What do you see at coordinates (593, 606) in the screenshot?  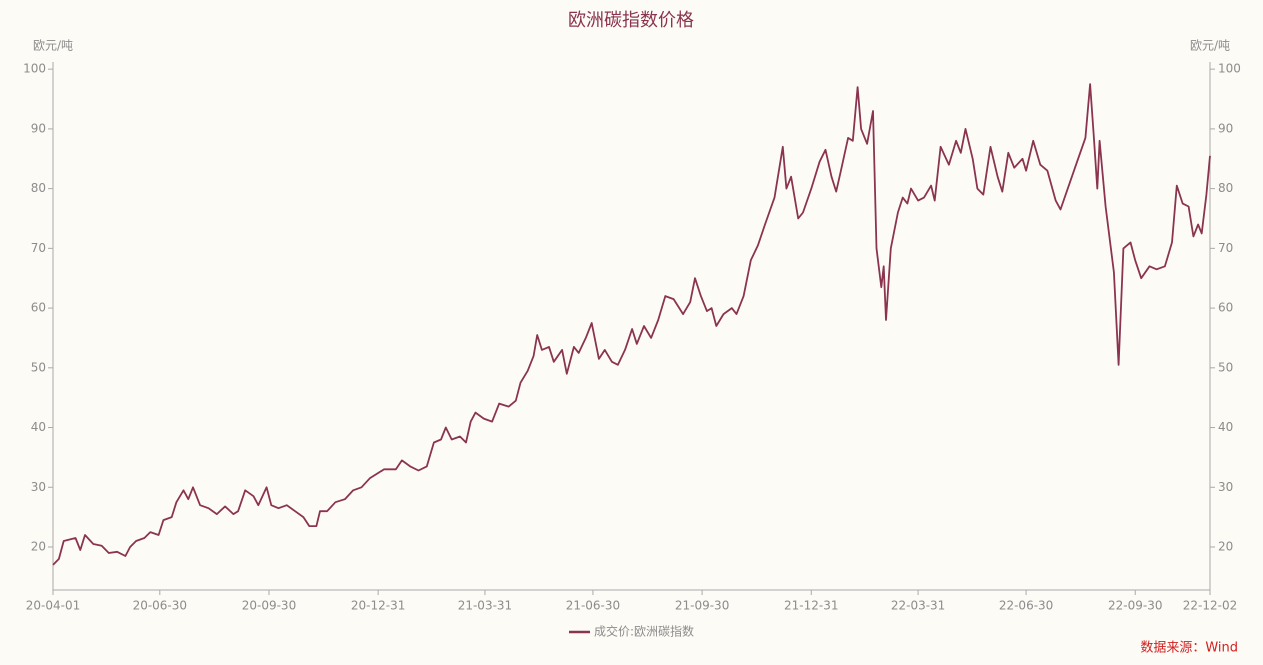 I see `x-tick-label: 21-06-30` at bounding box center [593, 606].